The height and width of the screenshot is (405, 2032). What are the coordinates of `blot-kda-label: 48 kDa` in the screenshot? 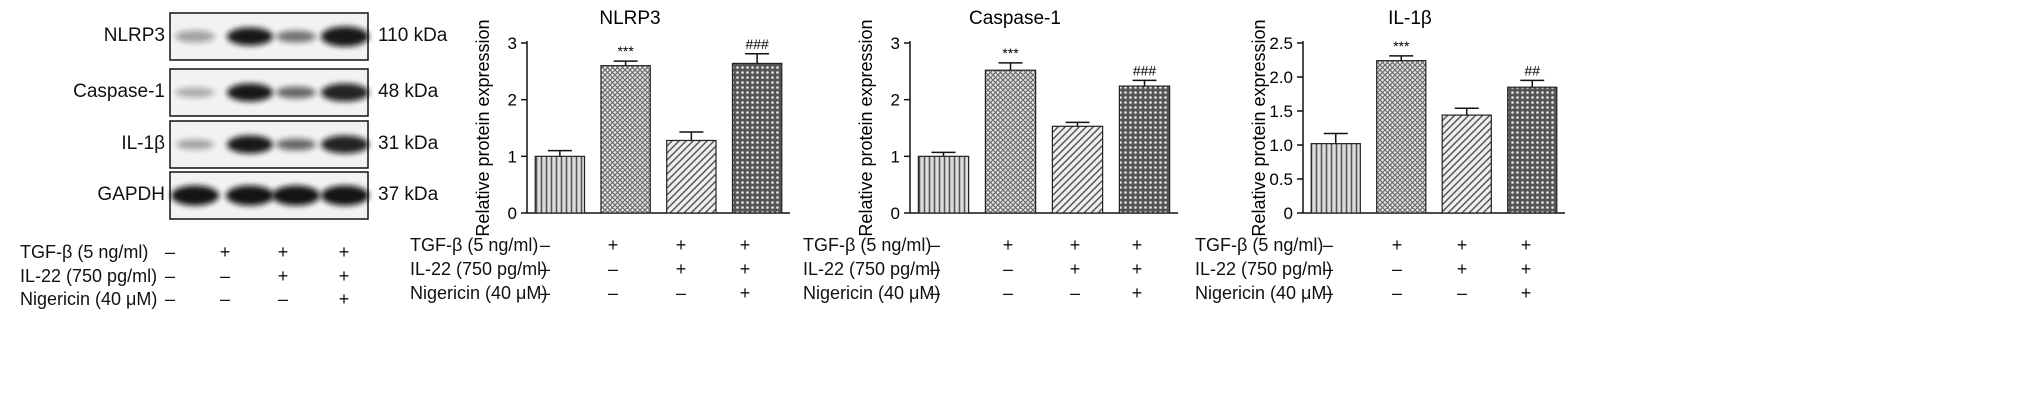 It's located at (408, 91).